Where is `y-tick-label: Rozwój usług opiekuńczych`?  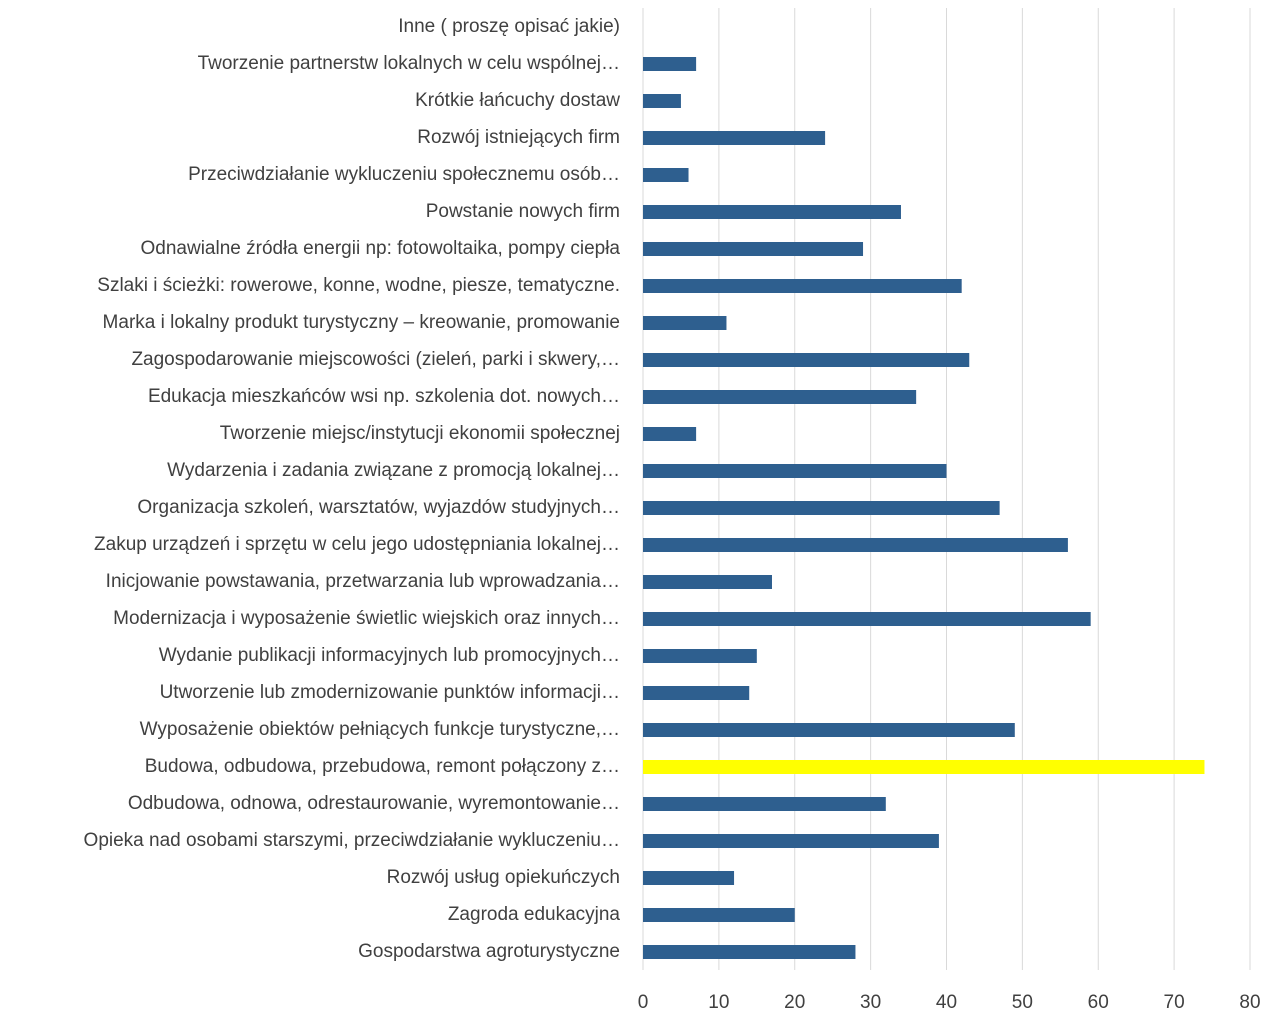 y-tick-label: Rozwój usług opiekuńczych is located at coordinates (503, 877).